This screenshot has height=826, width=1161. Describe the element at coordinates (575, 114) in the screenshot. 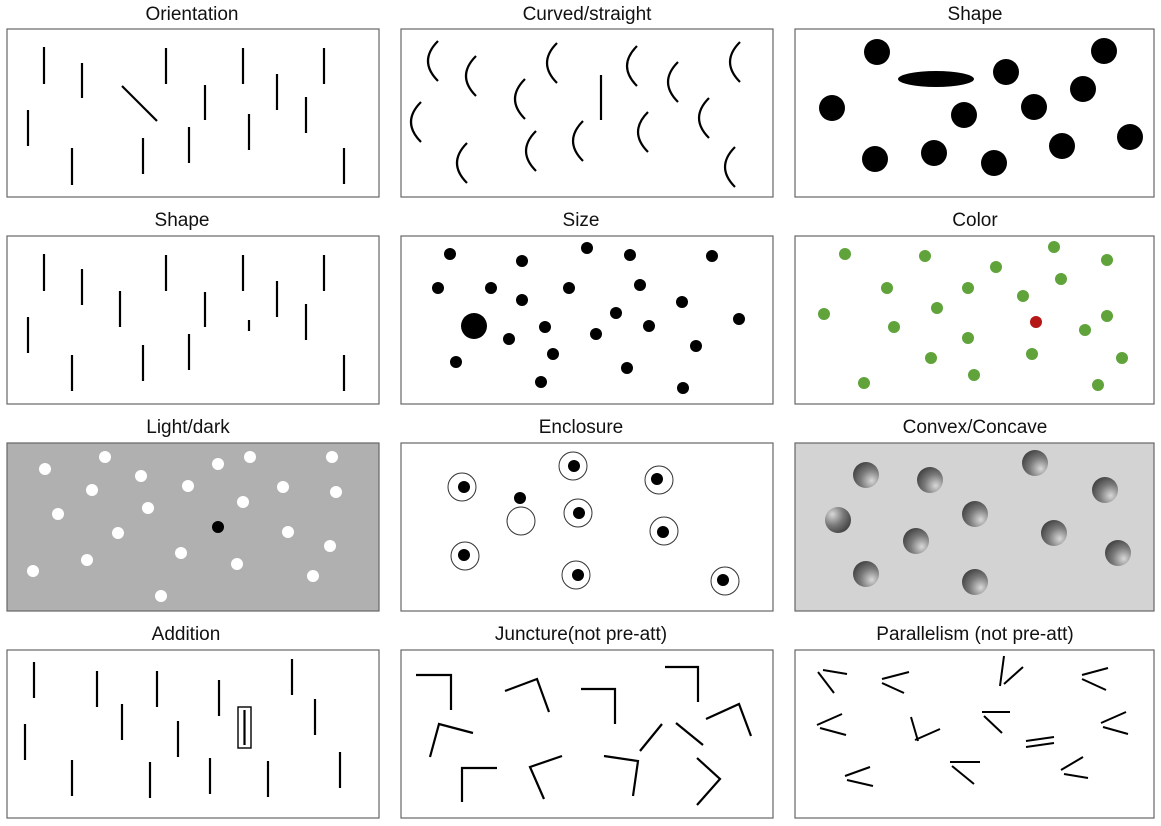

I see `curved-arcs` at that location.